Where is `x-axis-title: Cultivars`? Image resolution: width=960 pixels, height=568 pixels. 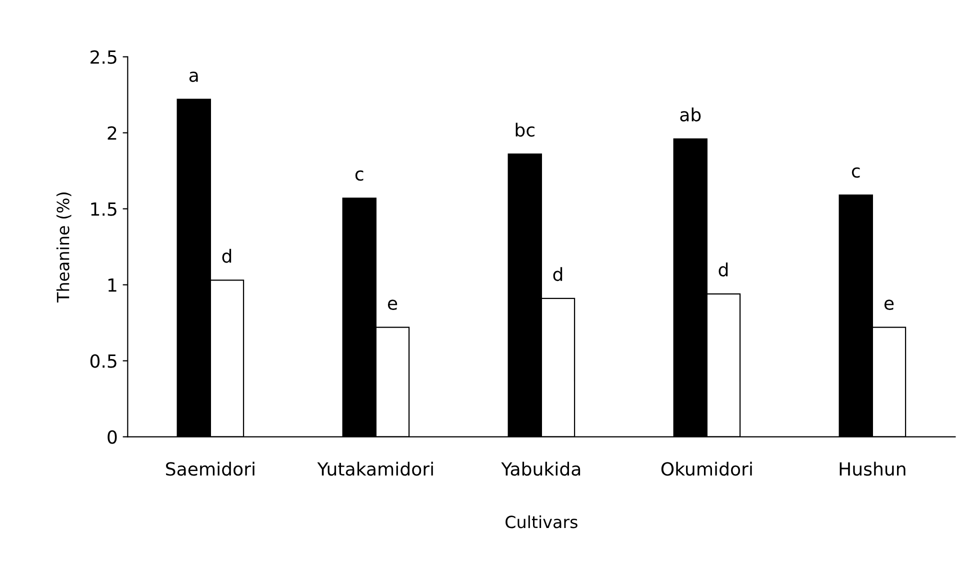 x-axis-title: Cultivars is located at coordinates (542, 521).